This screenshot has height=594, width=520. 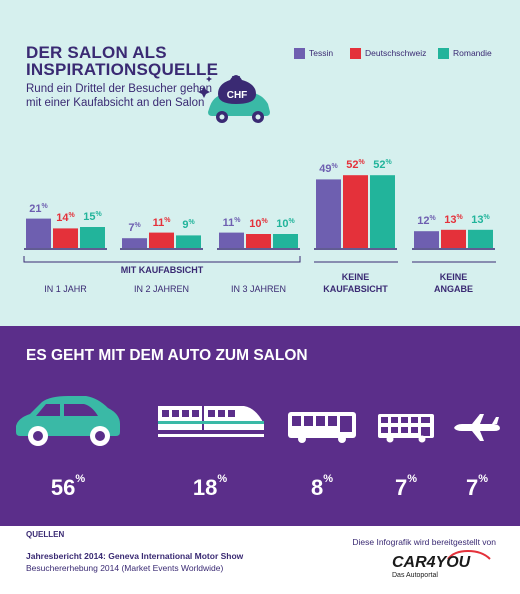 What do you see at coordinates (258, 224) in the screenshot?
I see `bar-label-deutschschweiz-in-3-jahren: 10%` at bounding box center [258, 224].